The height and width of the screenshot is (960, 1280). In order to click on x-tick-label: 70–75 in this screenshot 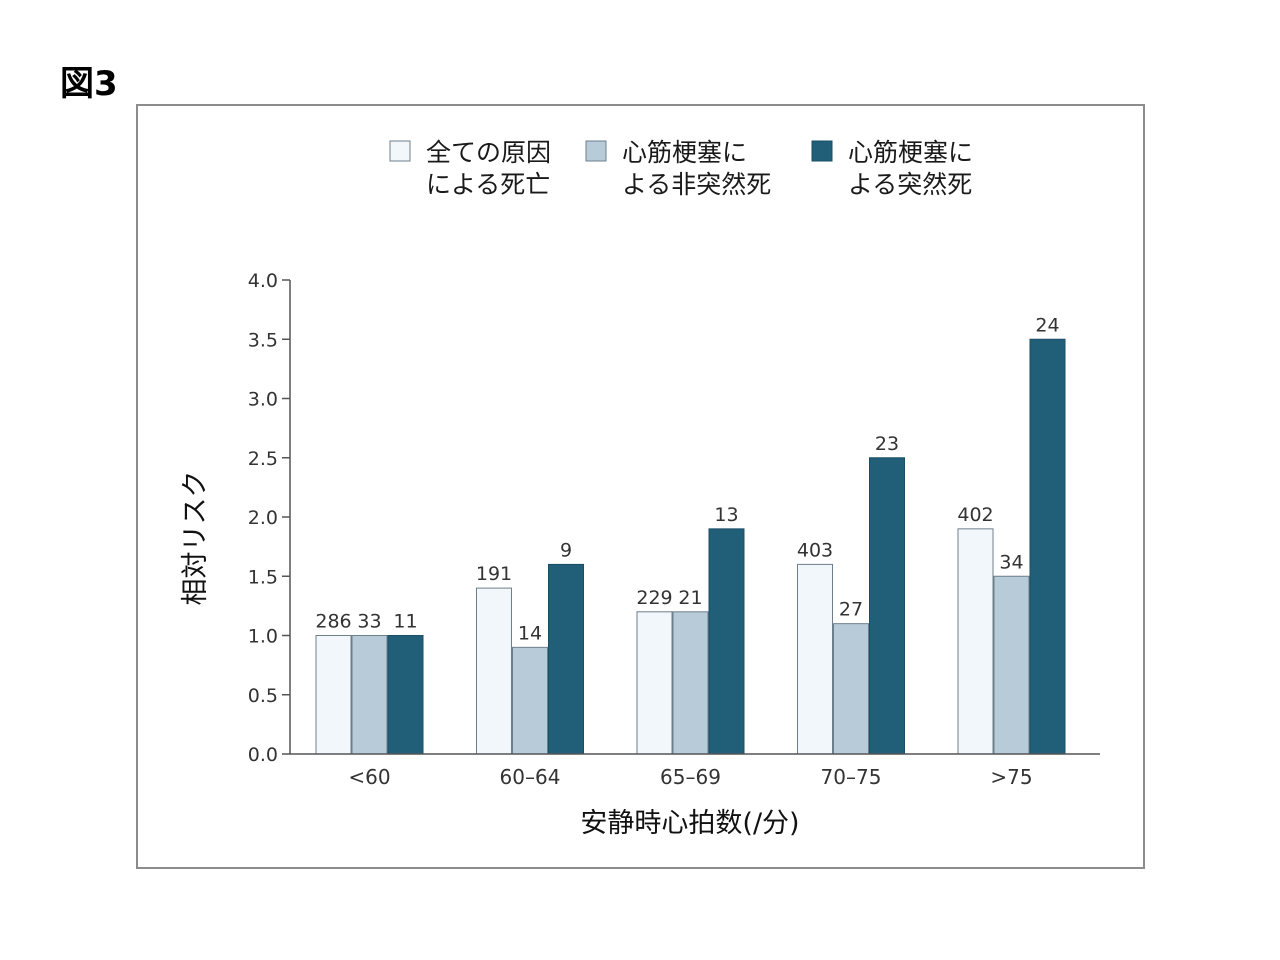, I will do `click(851, 777)`.